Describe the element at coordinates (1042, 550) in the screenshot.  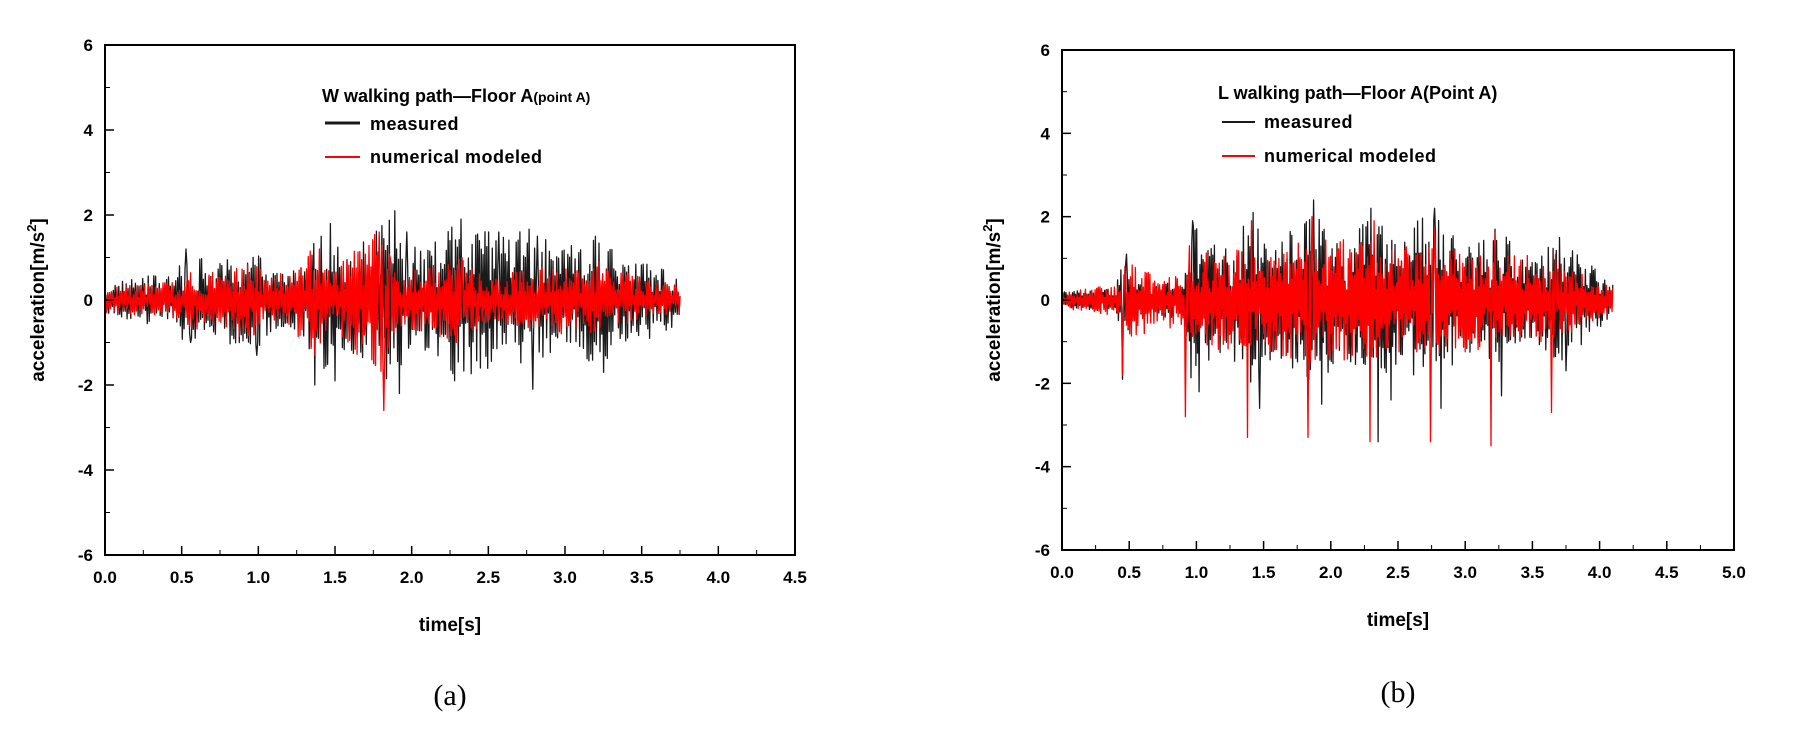
I see `chart-b-y-tick-label: -6` at that location.